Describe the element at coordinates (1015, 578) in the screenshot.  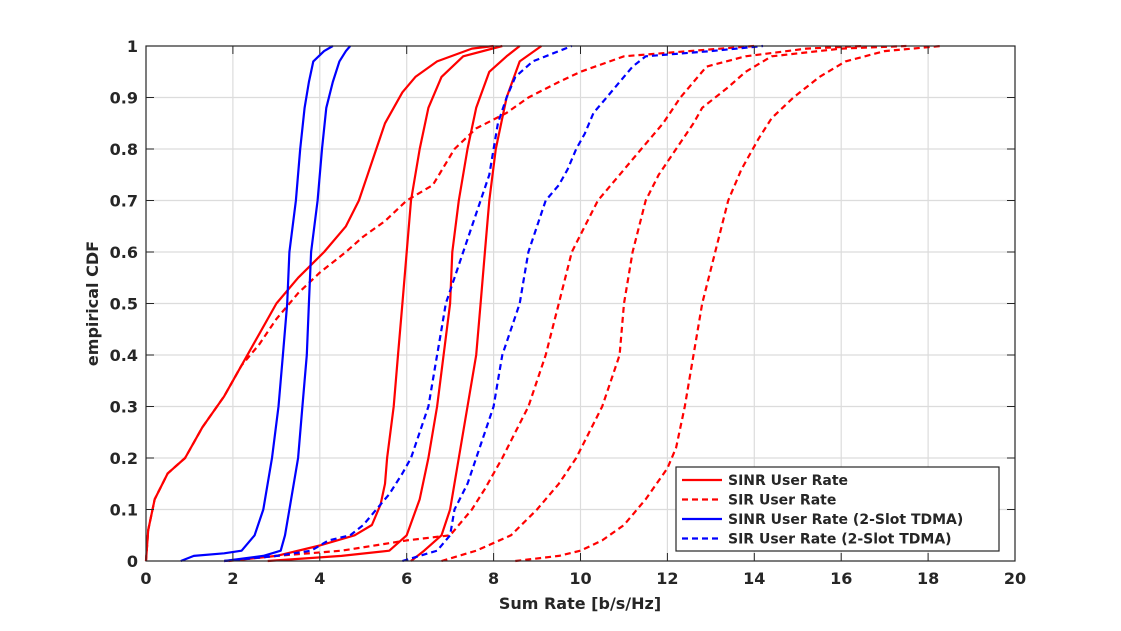
I see `x-tick-label: 20` at that location.